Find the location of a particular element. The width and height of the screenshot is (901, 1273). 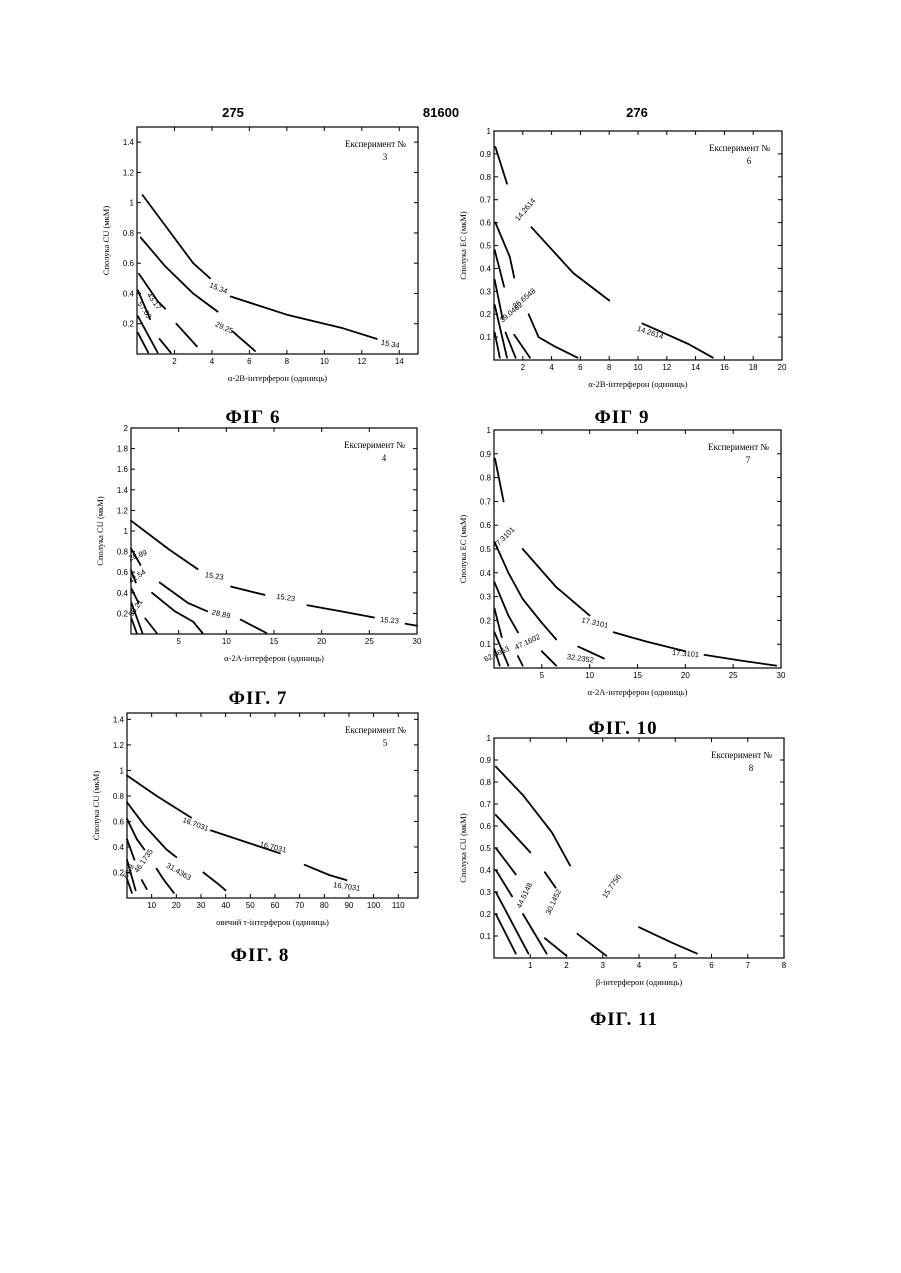

x-axis-label: α-2A-інтерферон (одиниць) is located at coordinates (274, 658).